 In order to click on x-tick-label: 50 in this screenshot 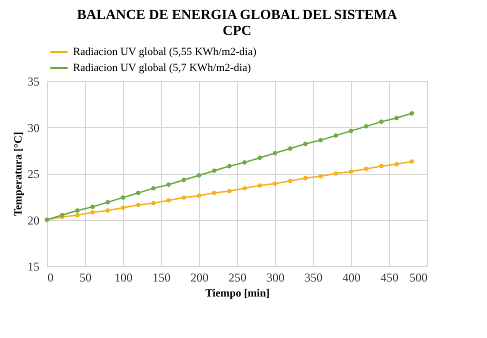, I will do `click(86, 277)`.